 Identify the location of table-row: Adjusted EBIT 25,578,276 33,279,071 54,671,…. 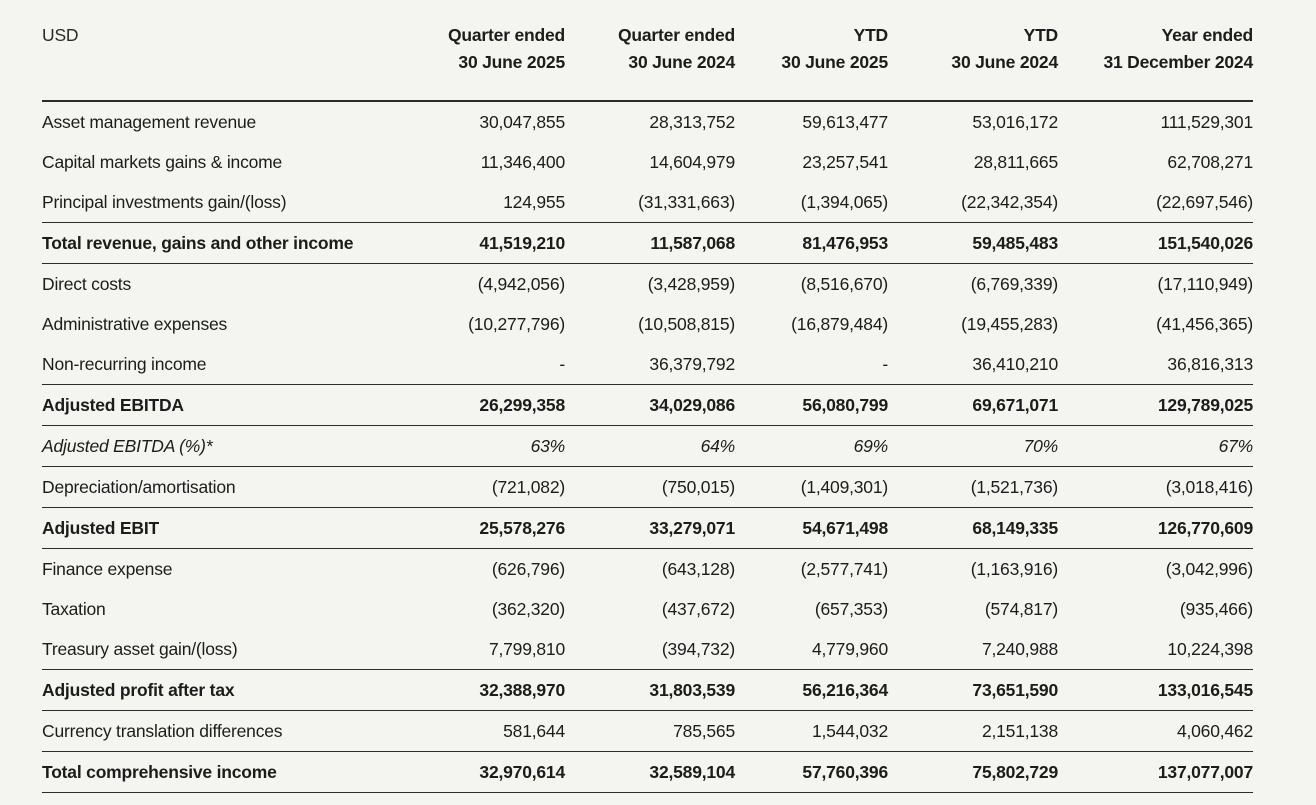
(647, 528).